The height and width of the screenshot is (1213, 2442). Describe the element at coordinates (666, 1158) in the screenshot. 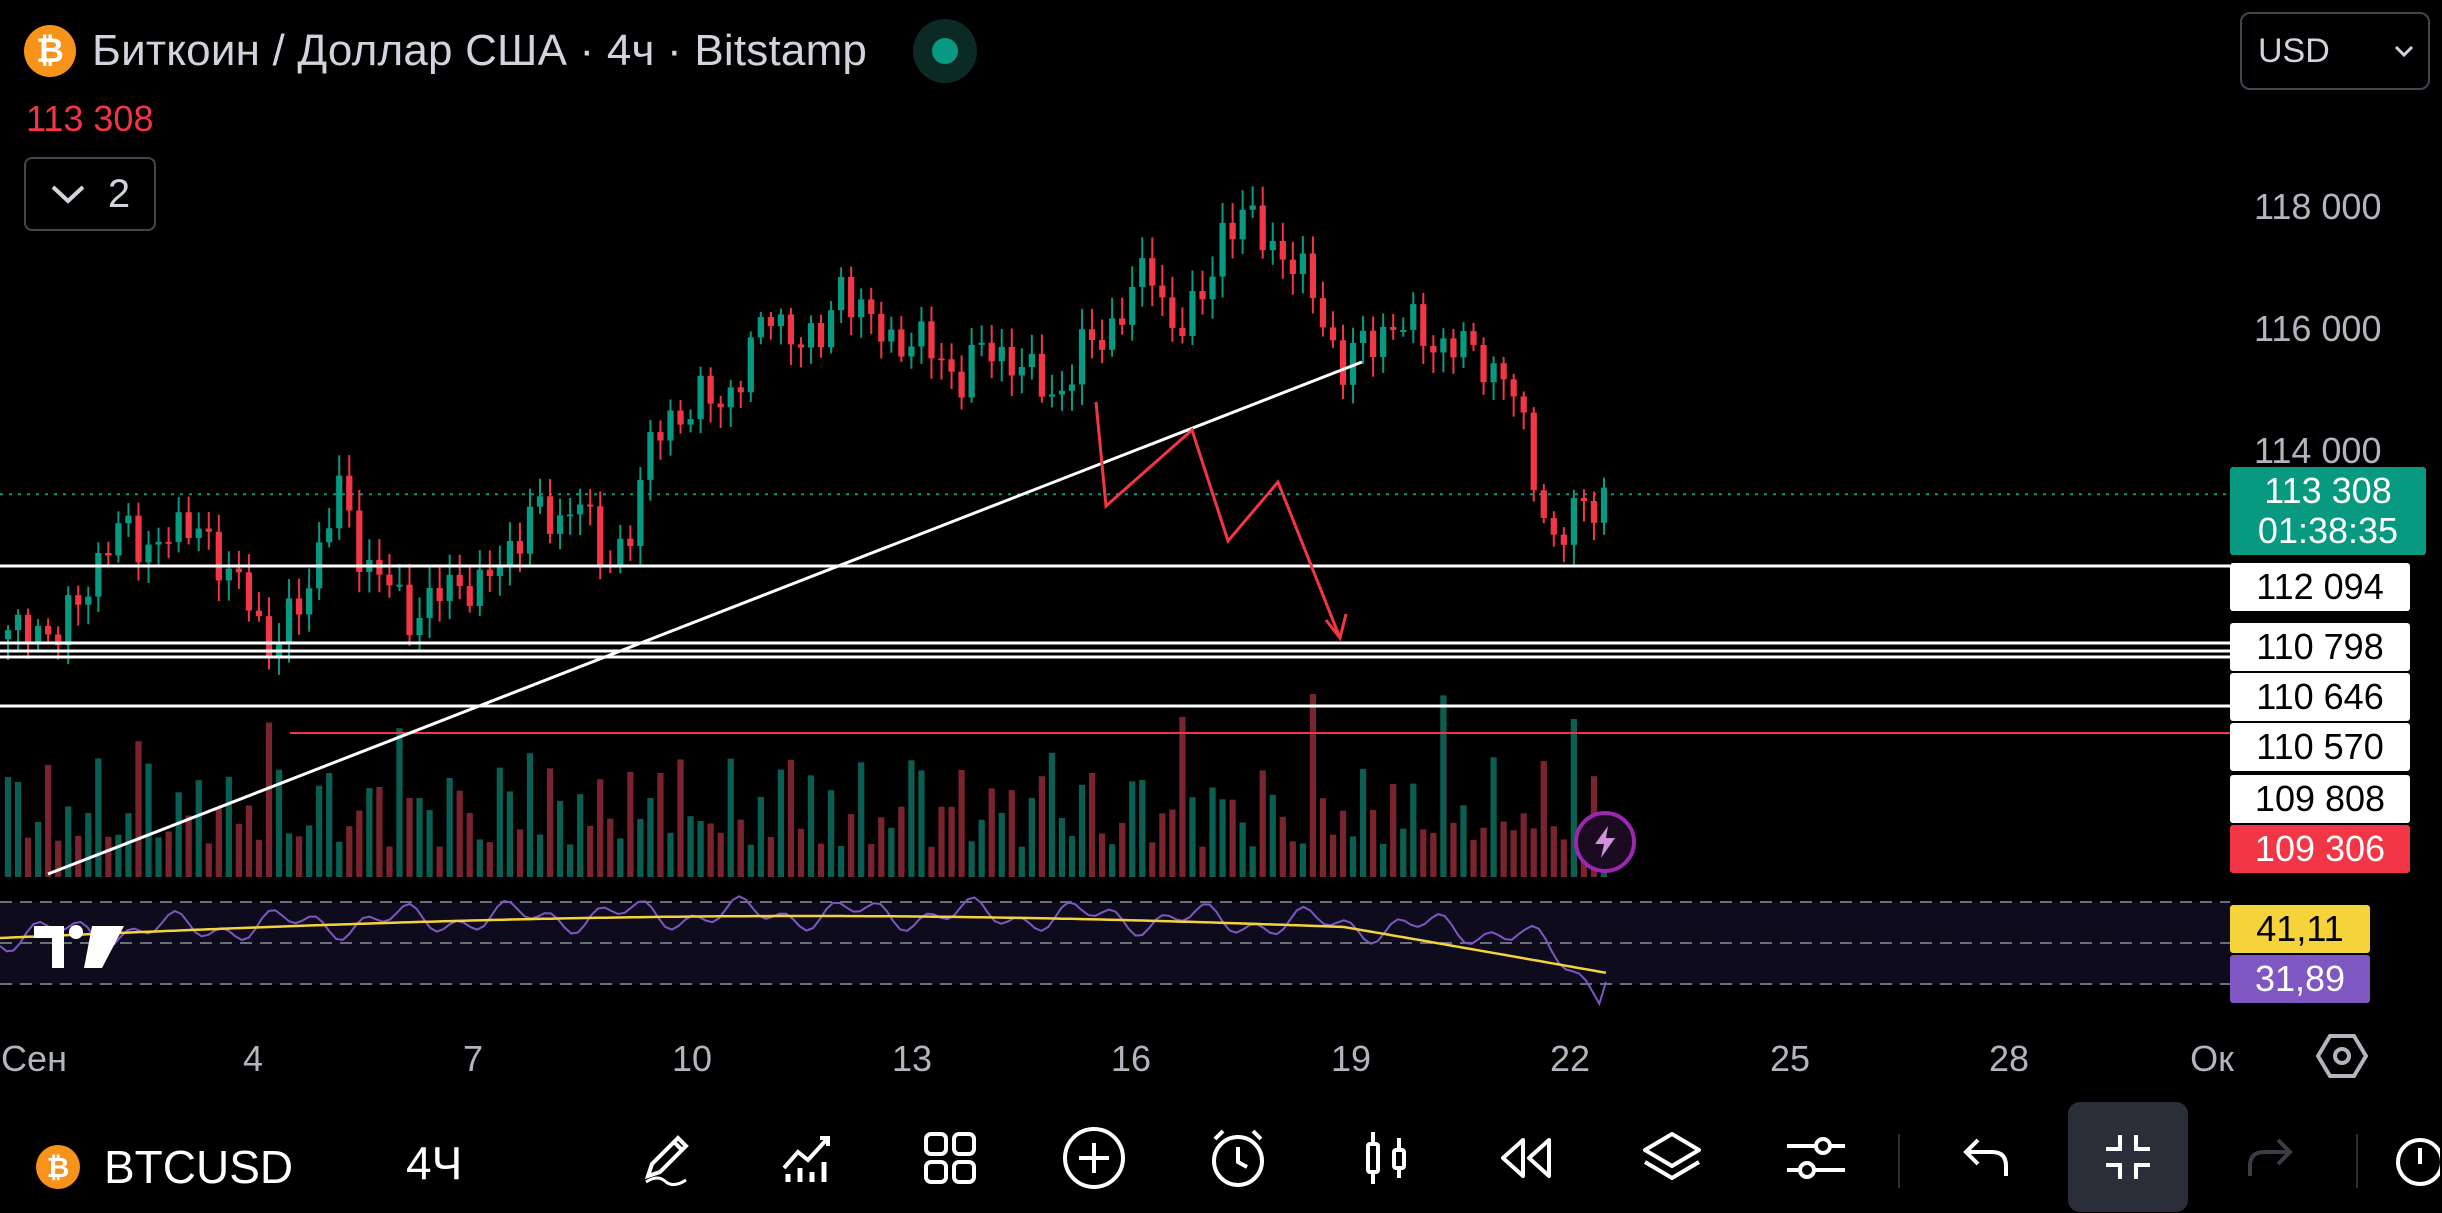

I see `draw-icon` at that location.